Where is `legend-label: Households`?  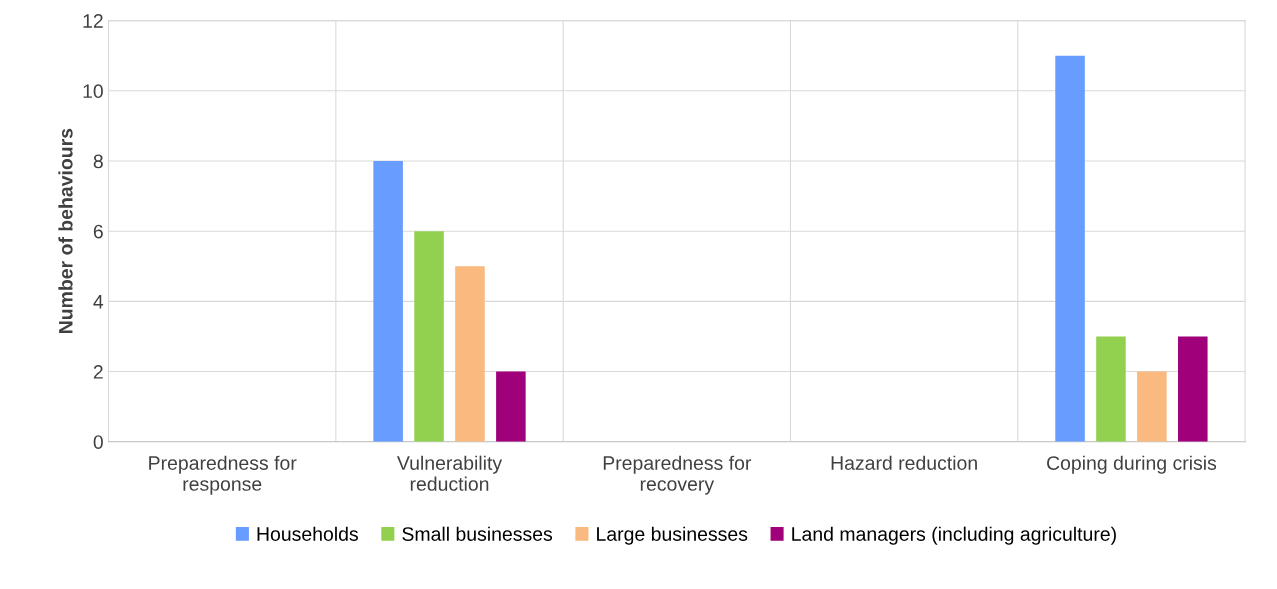
legend-label: Households is located at coordinates (307, 533).